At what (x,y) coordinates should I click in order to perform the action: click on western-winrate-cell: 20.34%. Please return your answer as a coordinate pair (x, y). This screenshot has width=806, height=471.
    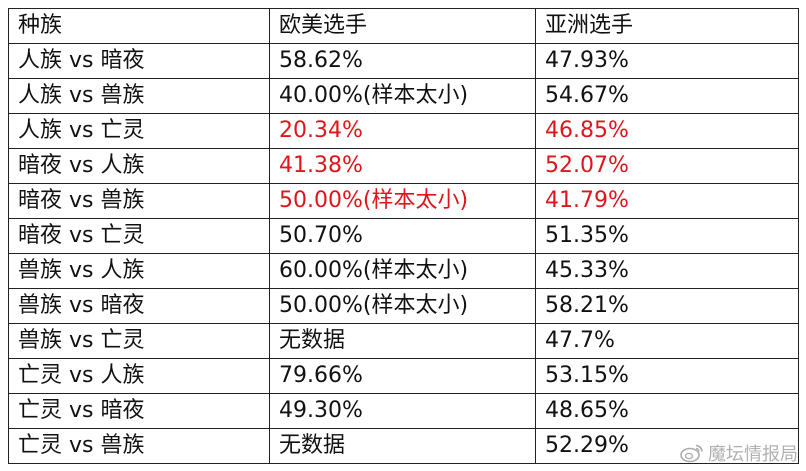
    Looking at the image, I should click on (402, 131).